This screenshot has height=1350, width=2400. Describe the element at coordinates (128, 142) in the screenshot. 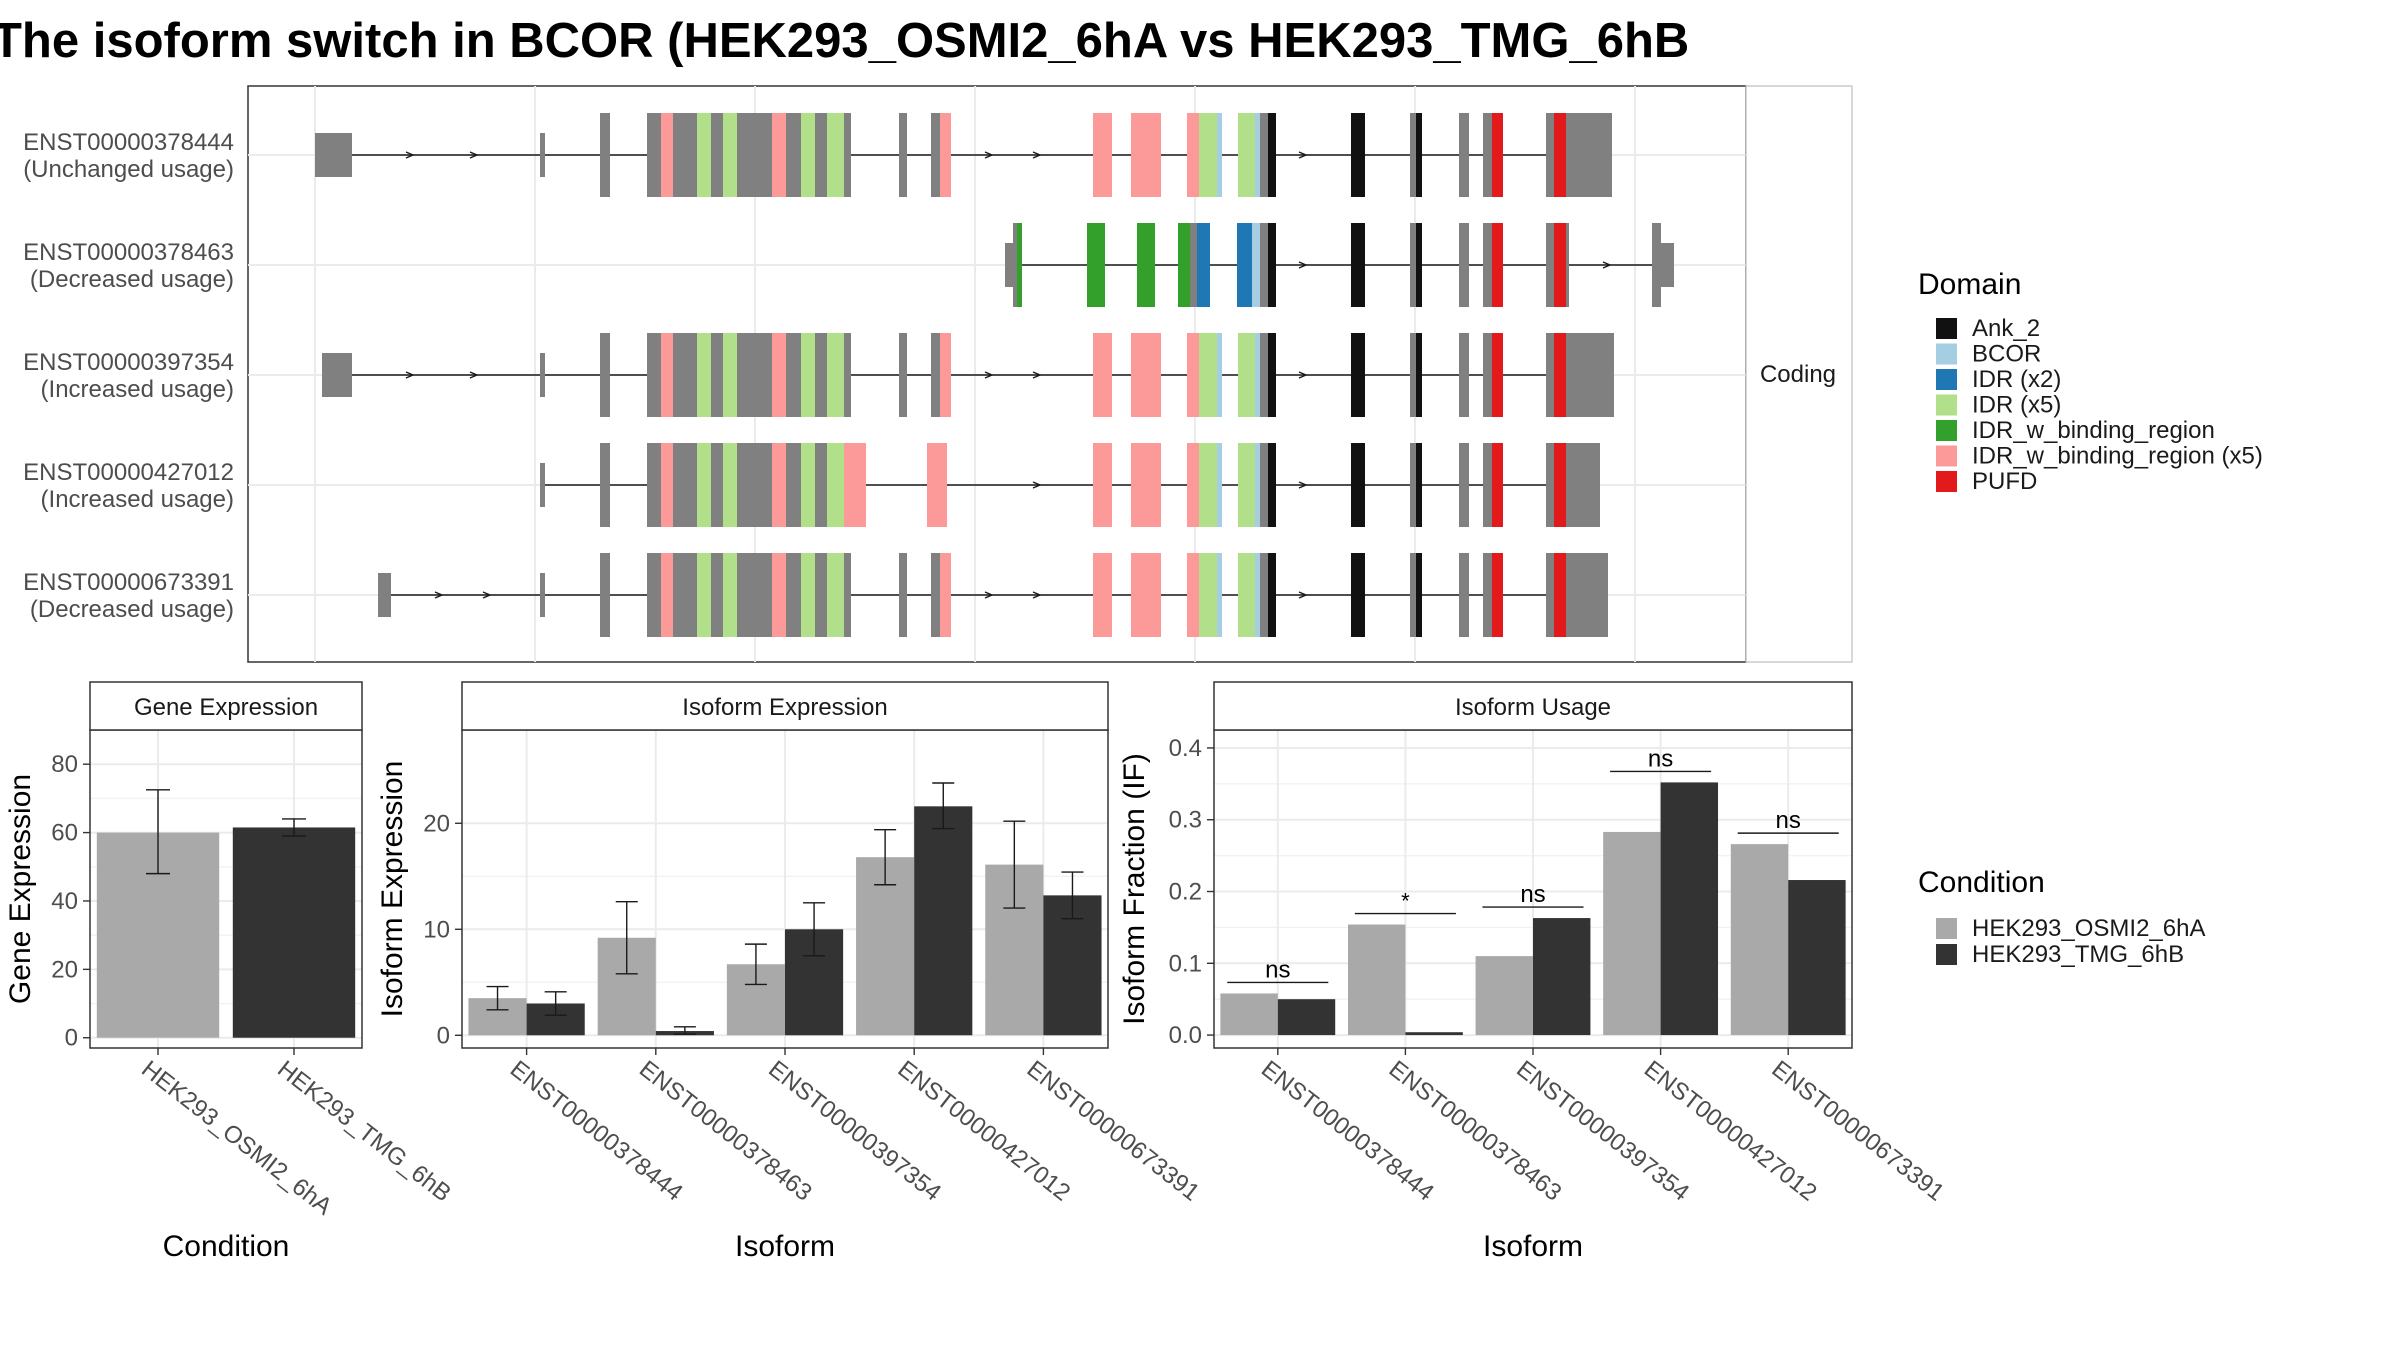

I see `transcript-label-id: ENST00000378444` at that location.